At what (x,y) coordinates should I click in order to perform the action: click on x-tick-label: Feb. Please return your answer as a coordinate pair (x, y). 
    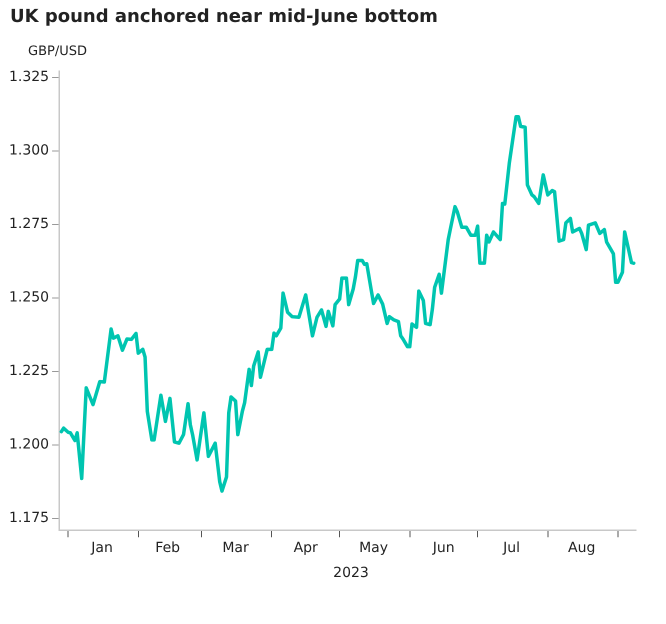
    Looking at the image, I should click on (167, 548).